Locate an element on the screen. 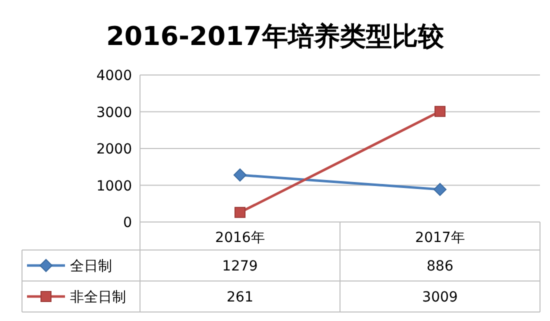 The height and width of the screenshot is (321, 550). x-tick-label: 2017年 is located at coordinates (440, 238).